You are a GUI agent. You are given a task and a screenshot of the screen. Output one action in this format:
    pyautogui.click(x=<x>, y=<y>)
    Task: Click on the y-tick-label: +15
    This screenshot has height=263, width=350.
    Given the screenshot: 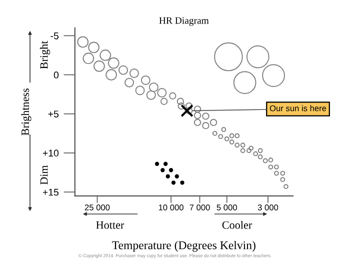 What is the action you would take?
    pyautogui.click(x=50, y=192)
    